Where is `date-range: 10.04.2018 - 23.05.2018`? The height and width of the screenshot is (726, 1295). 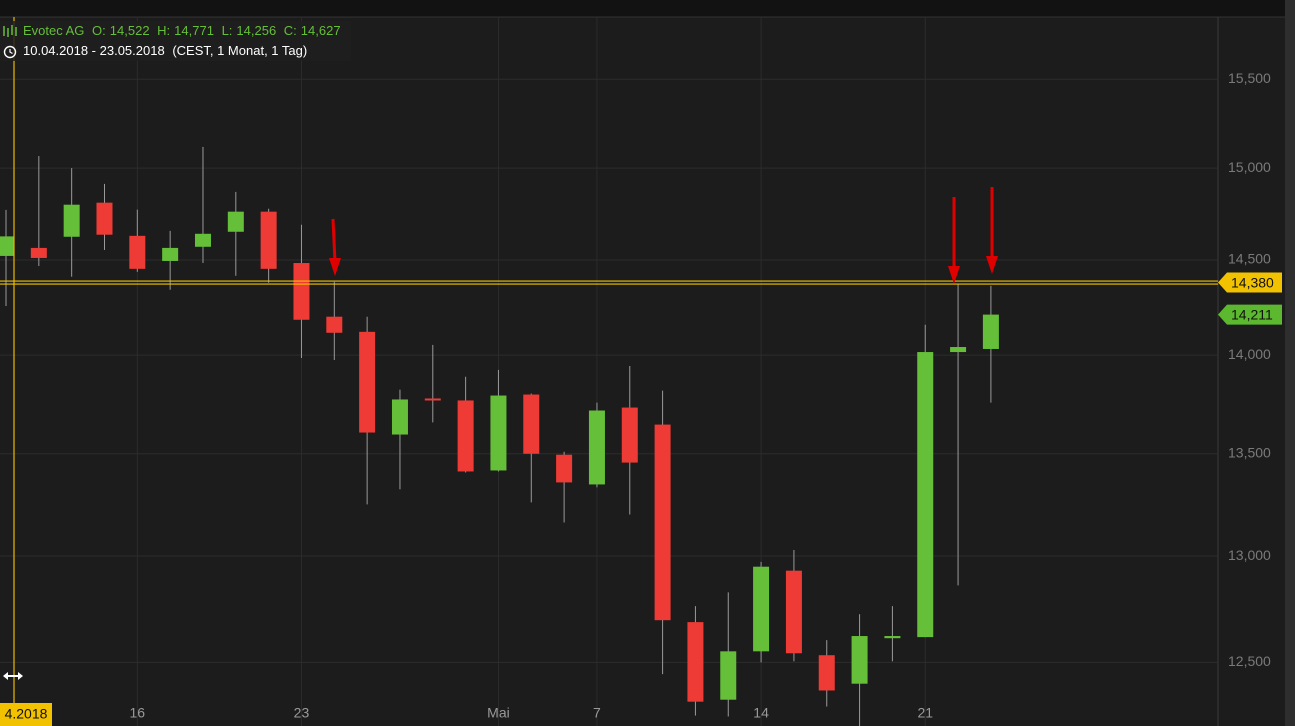 date-range: 10.04.2018 - 23.05.2018 is located at coordinates (94, 50).